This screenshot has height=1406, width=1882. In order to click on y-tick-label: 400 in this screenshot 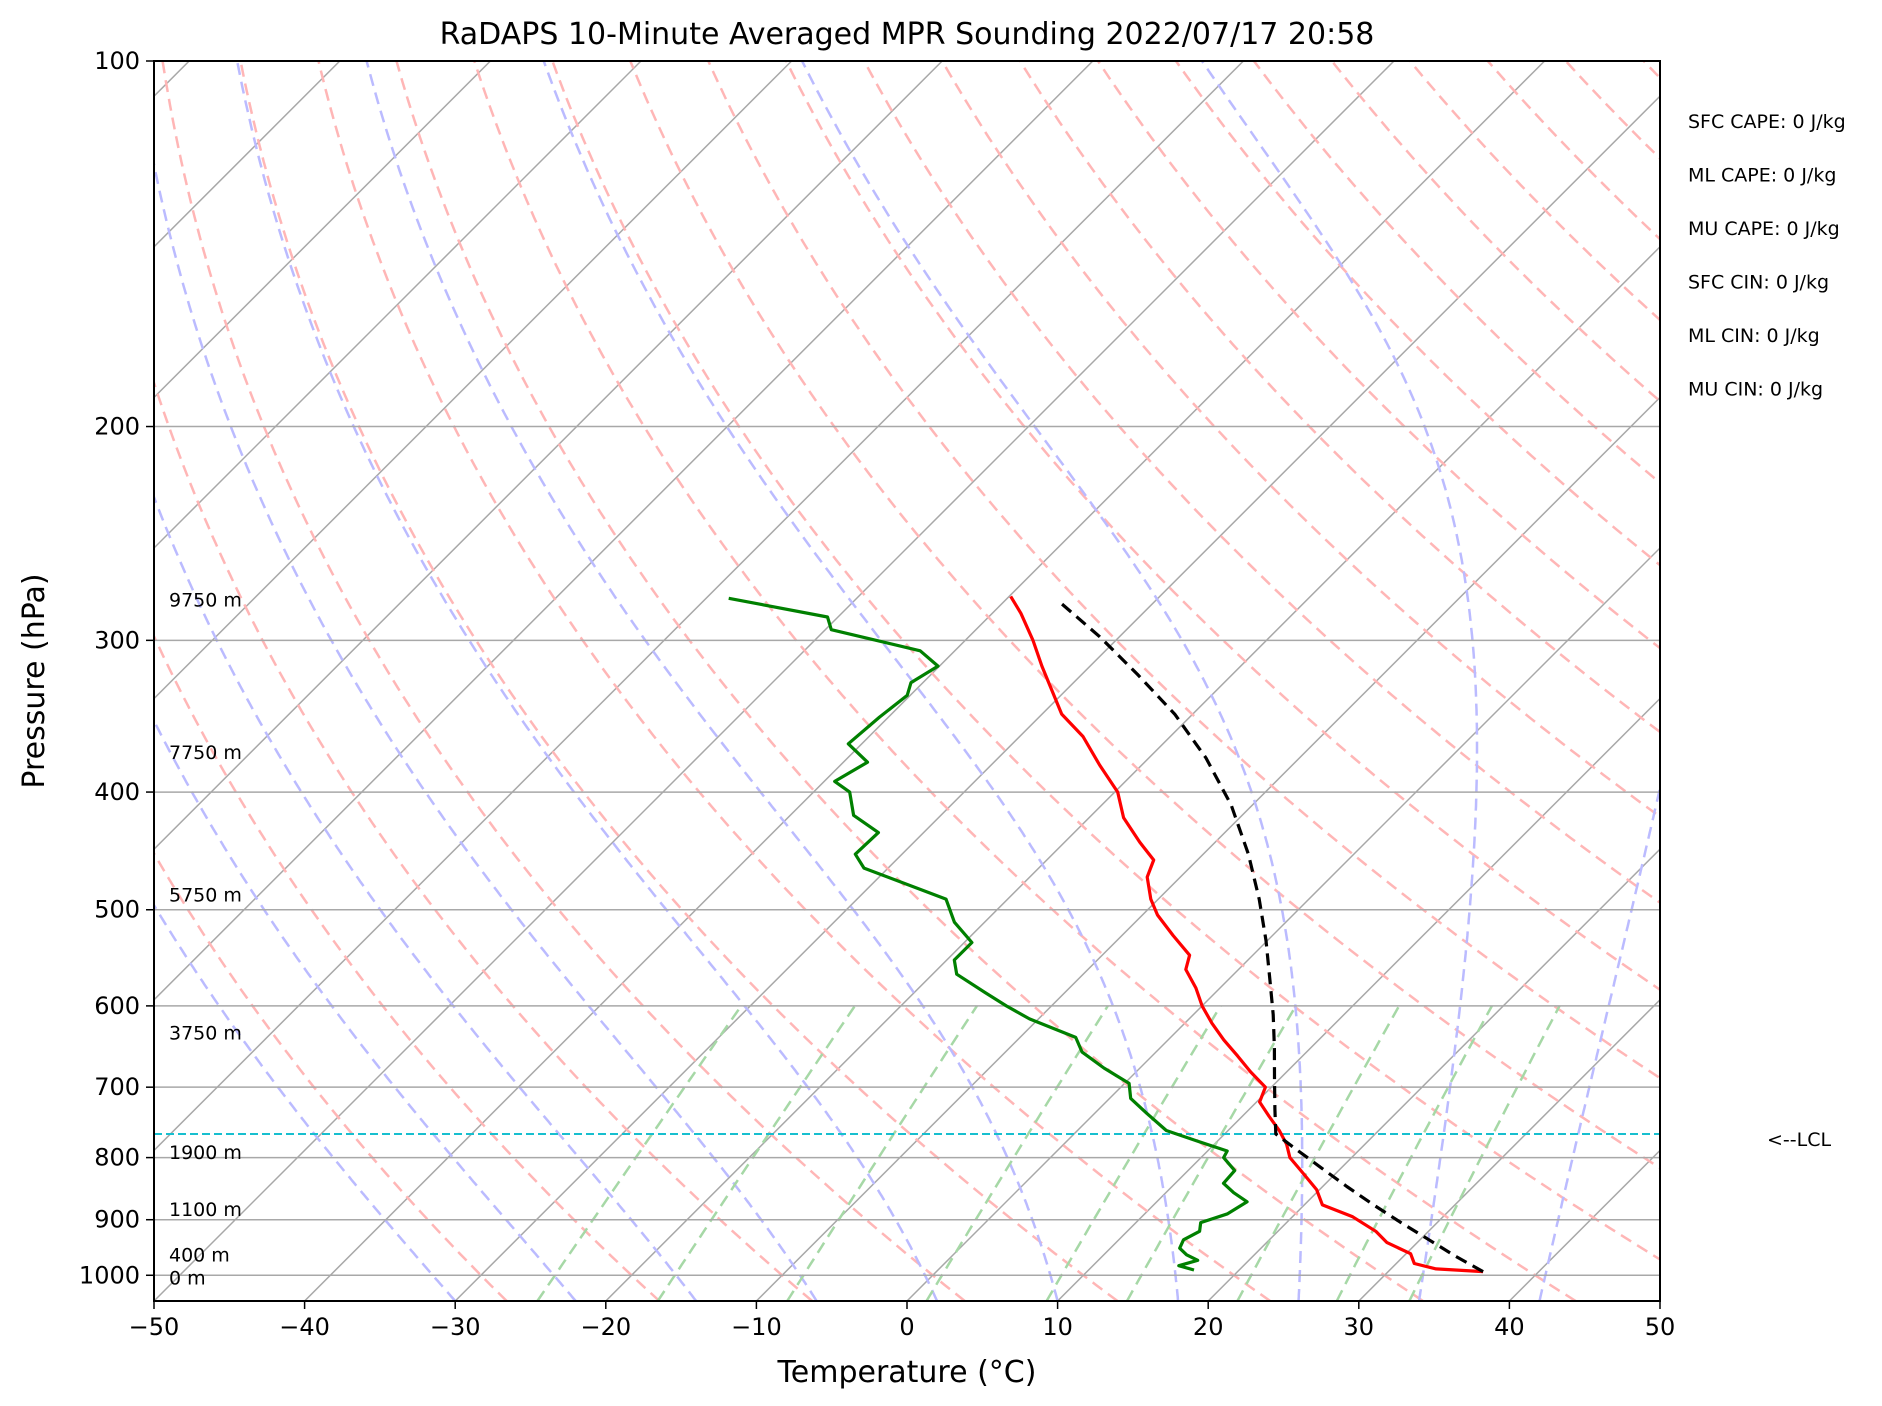, I will do `click(117, 792)`.